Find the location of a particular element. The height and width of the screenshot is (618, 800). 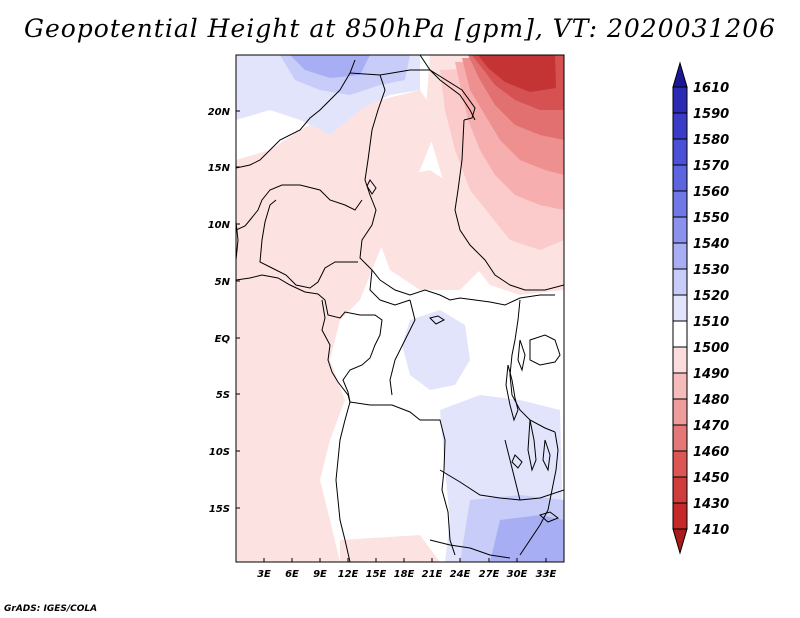

colorbar-label: 1460 is located at coordinates (711, 452).